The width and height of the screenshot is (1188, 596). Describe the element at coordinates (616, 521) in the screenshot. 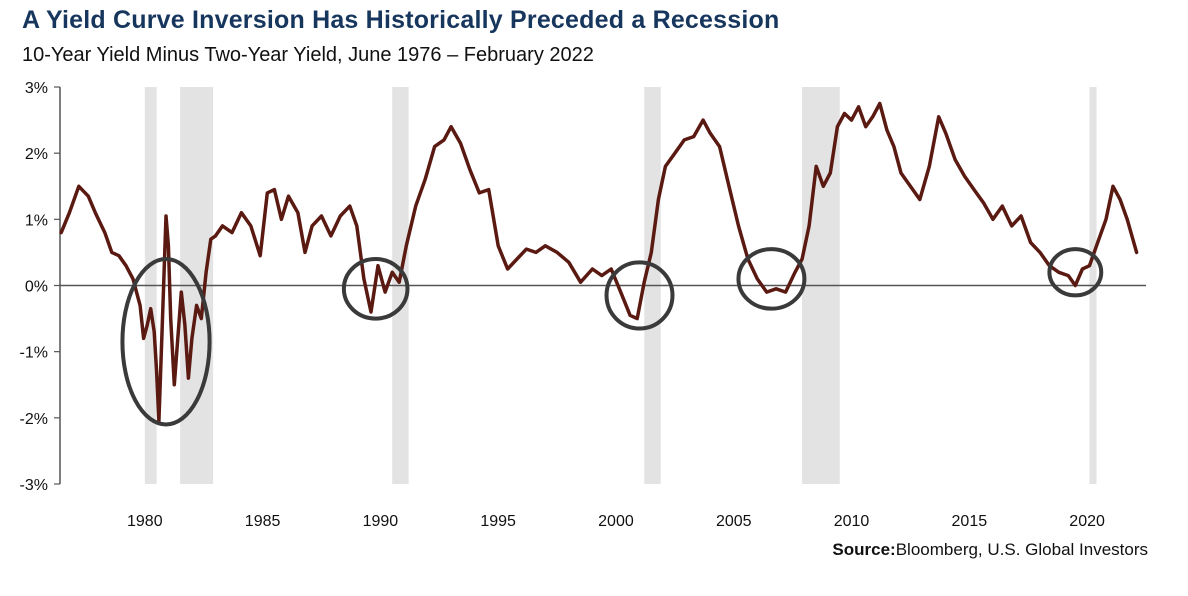

I see `x-tick-label: 2000` at that location.